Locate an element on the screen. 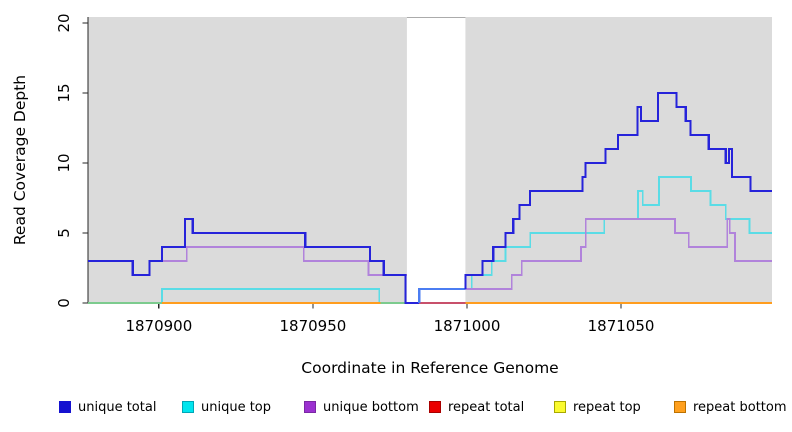 Image resolution: width=792 pixels, height=432 pixels. x-tick-label: 1871050 is located at coordinates (621, 326).